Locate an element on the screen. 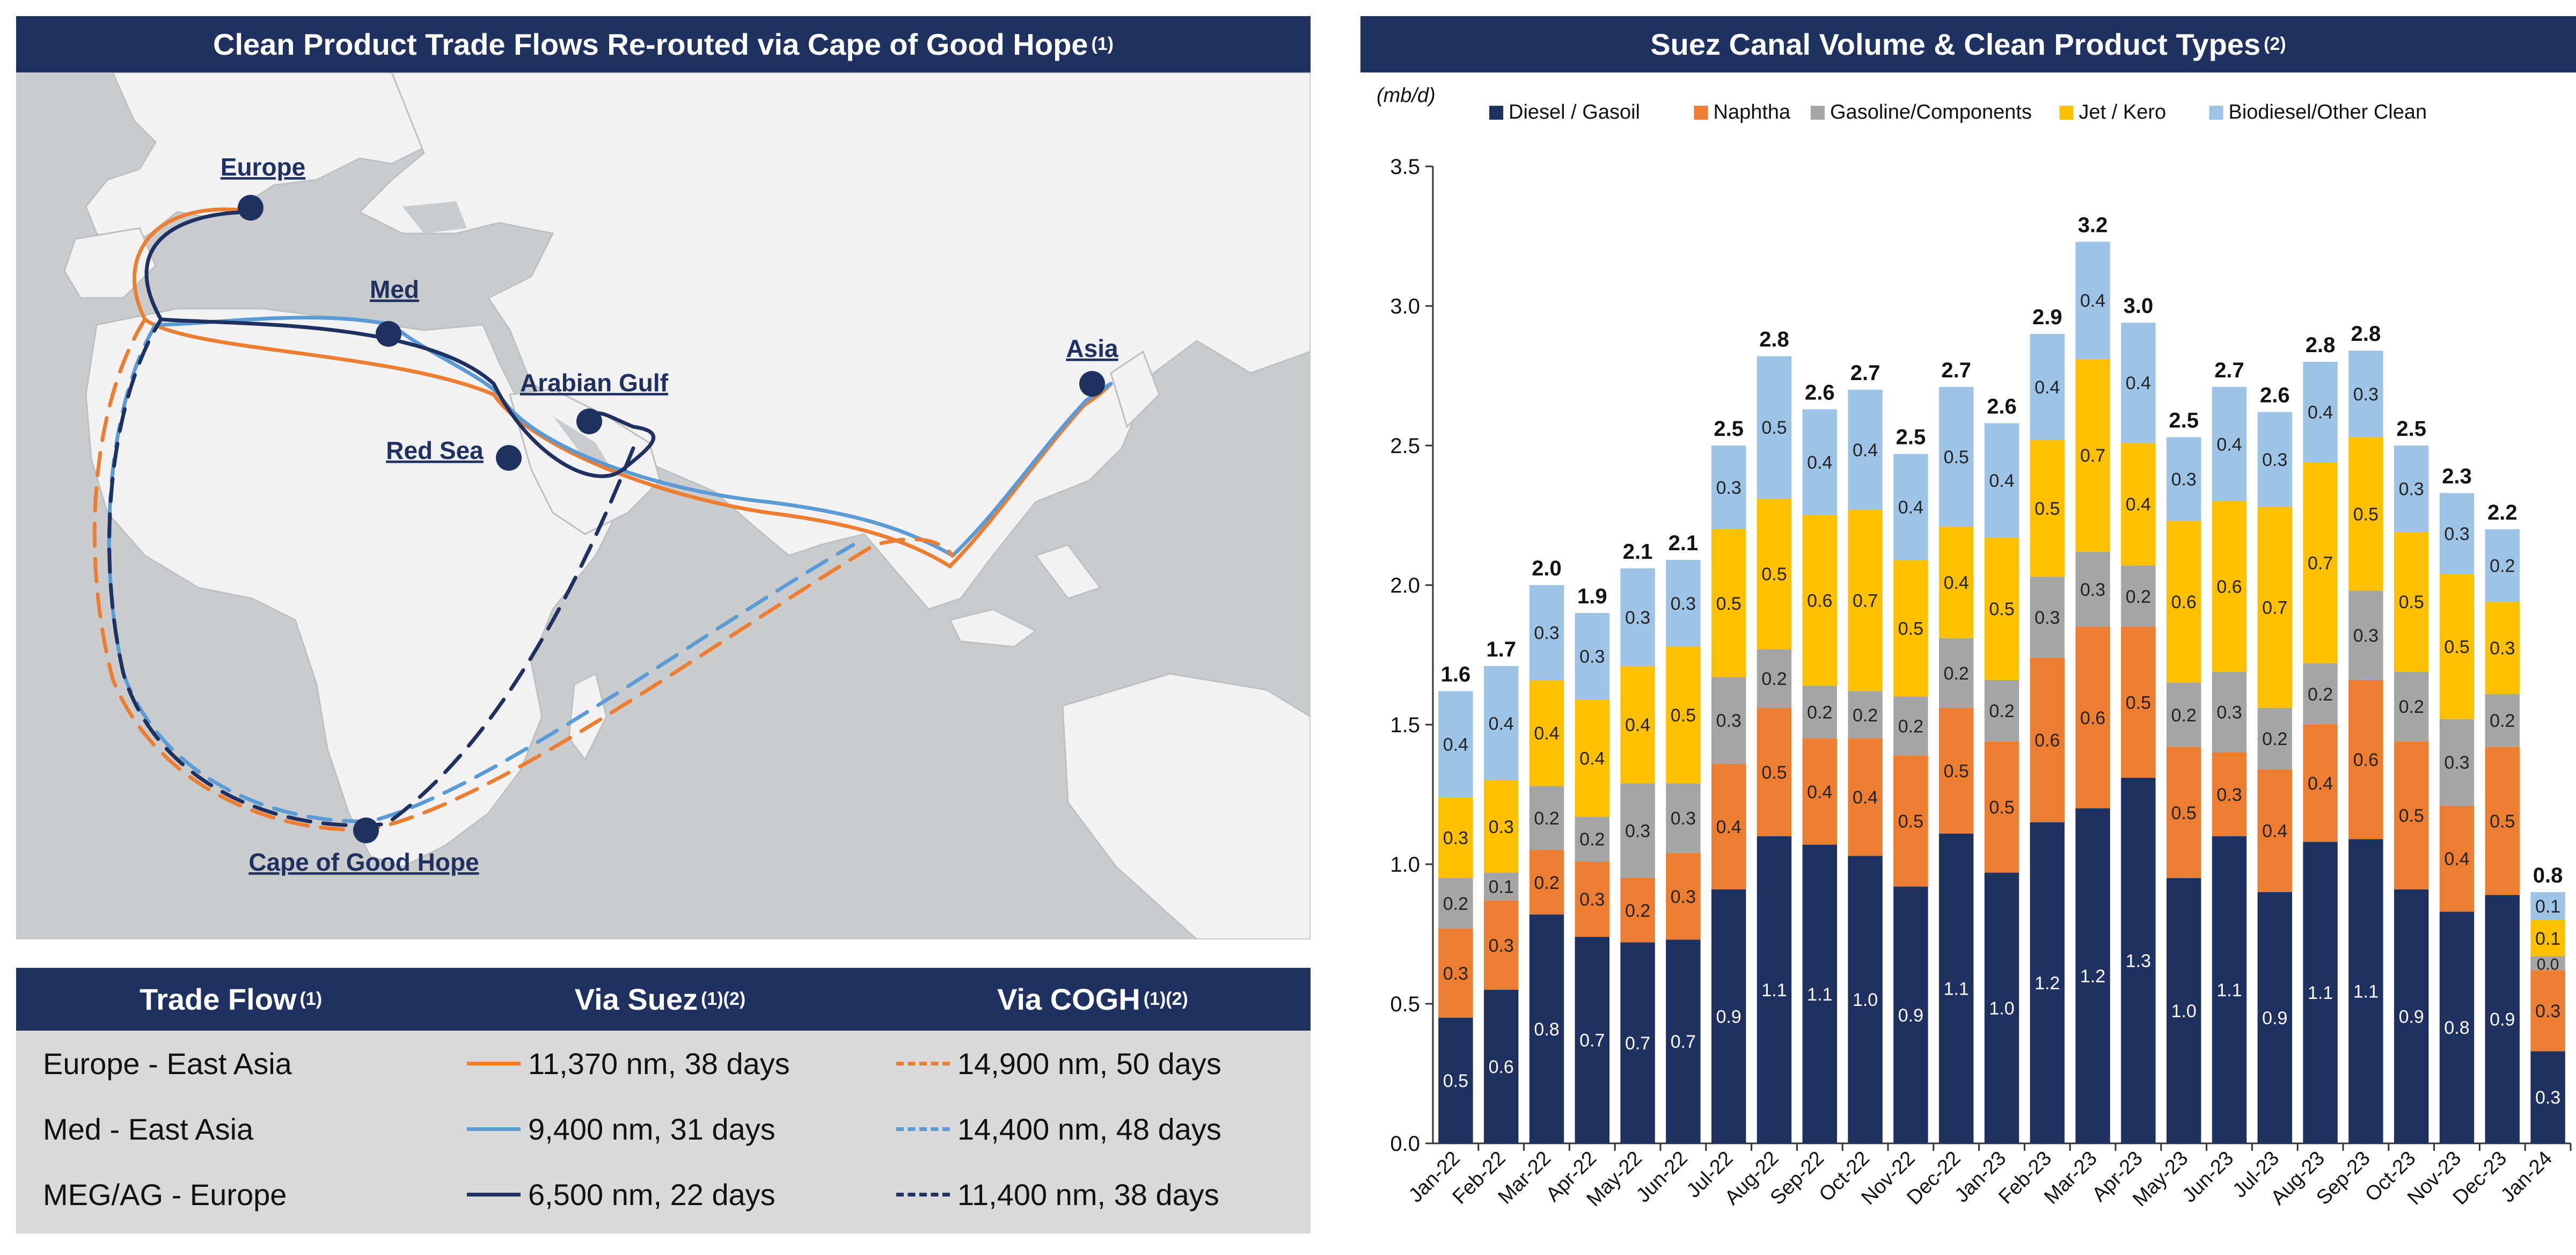 The image size is (2576, 1255). total-label: 2.5 is located at coordinates (1911, 438).